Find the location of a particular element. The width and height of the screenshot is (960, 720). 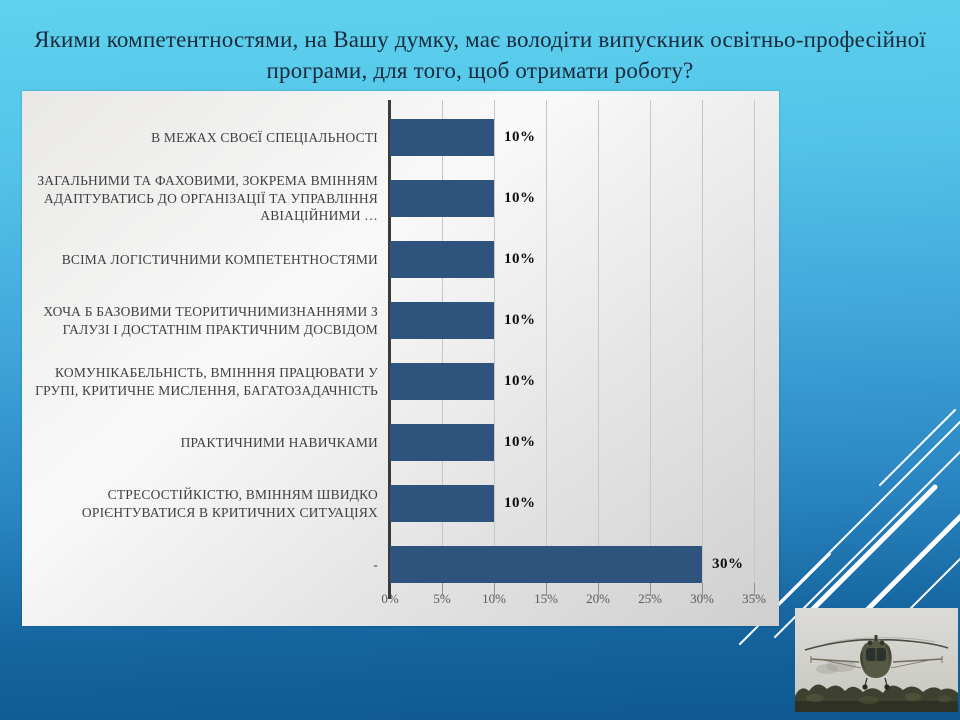

category-label: - is located at coordinates (375, 564).